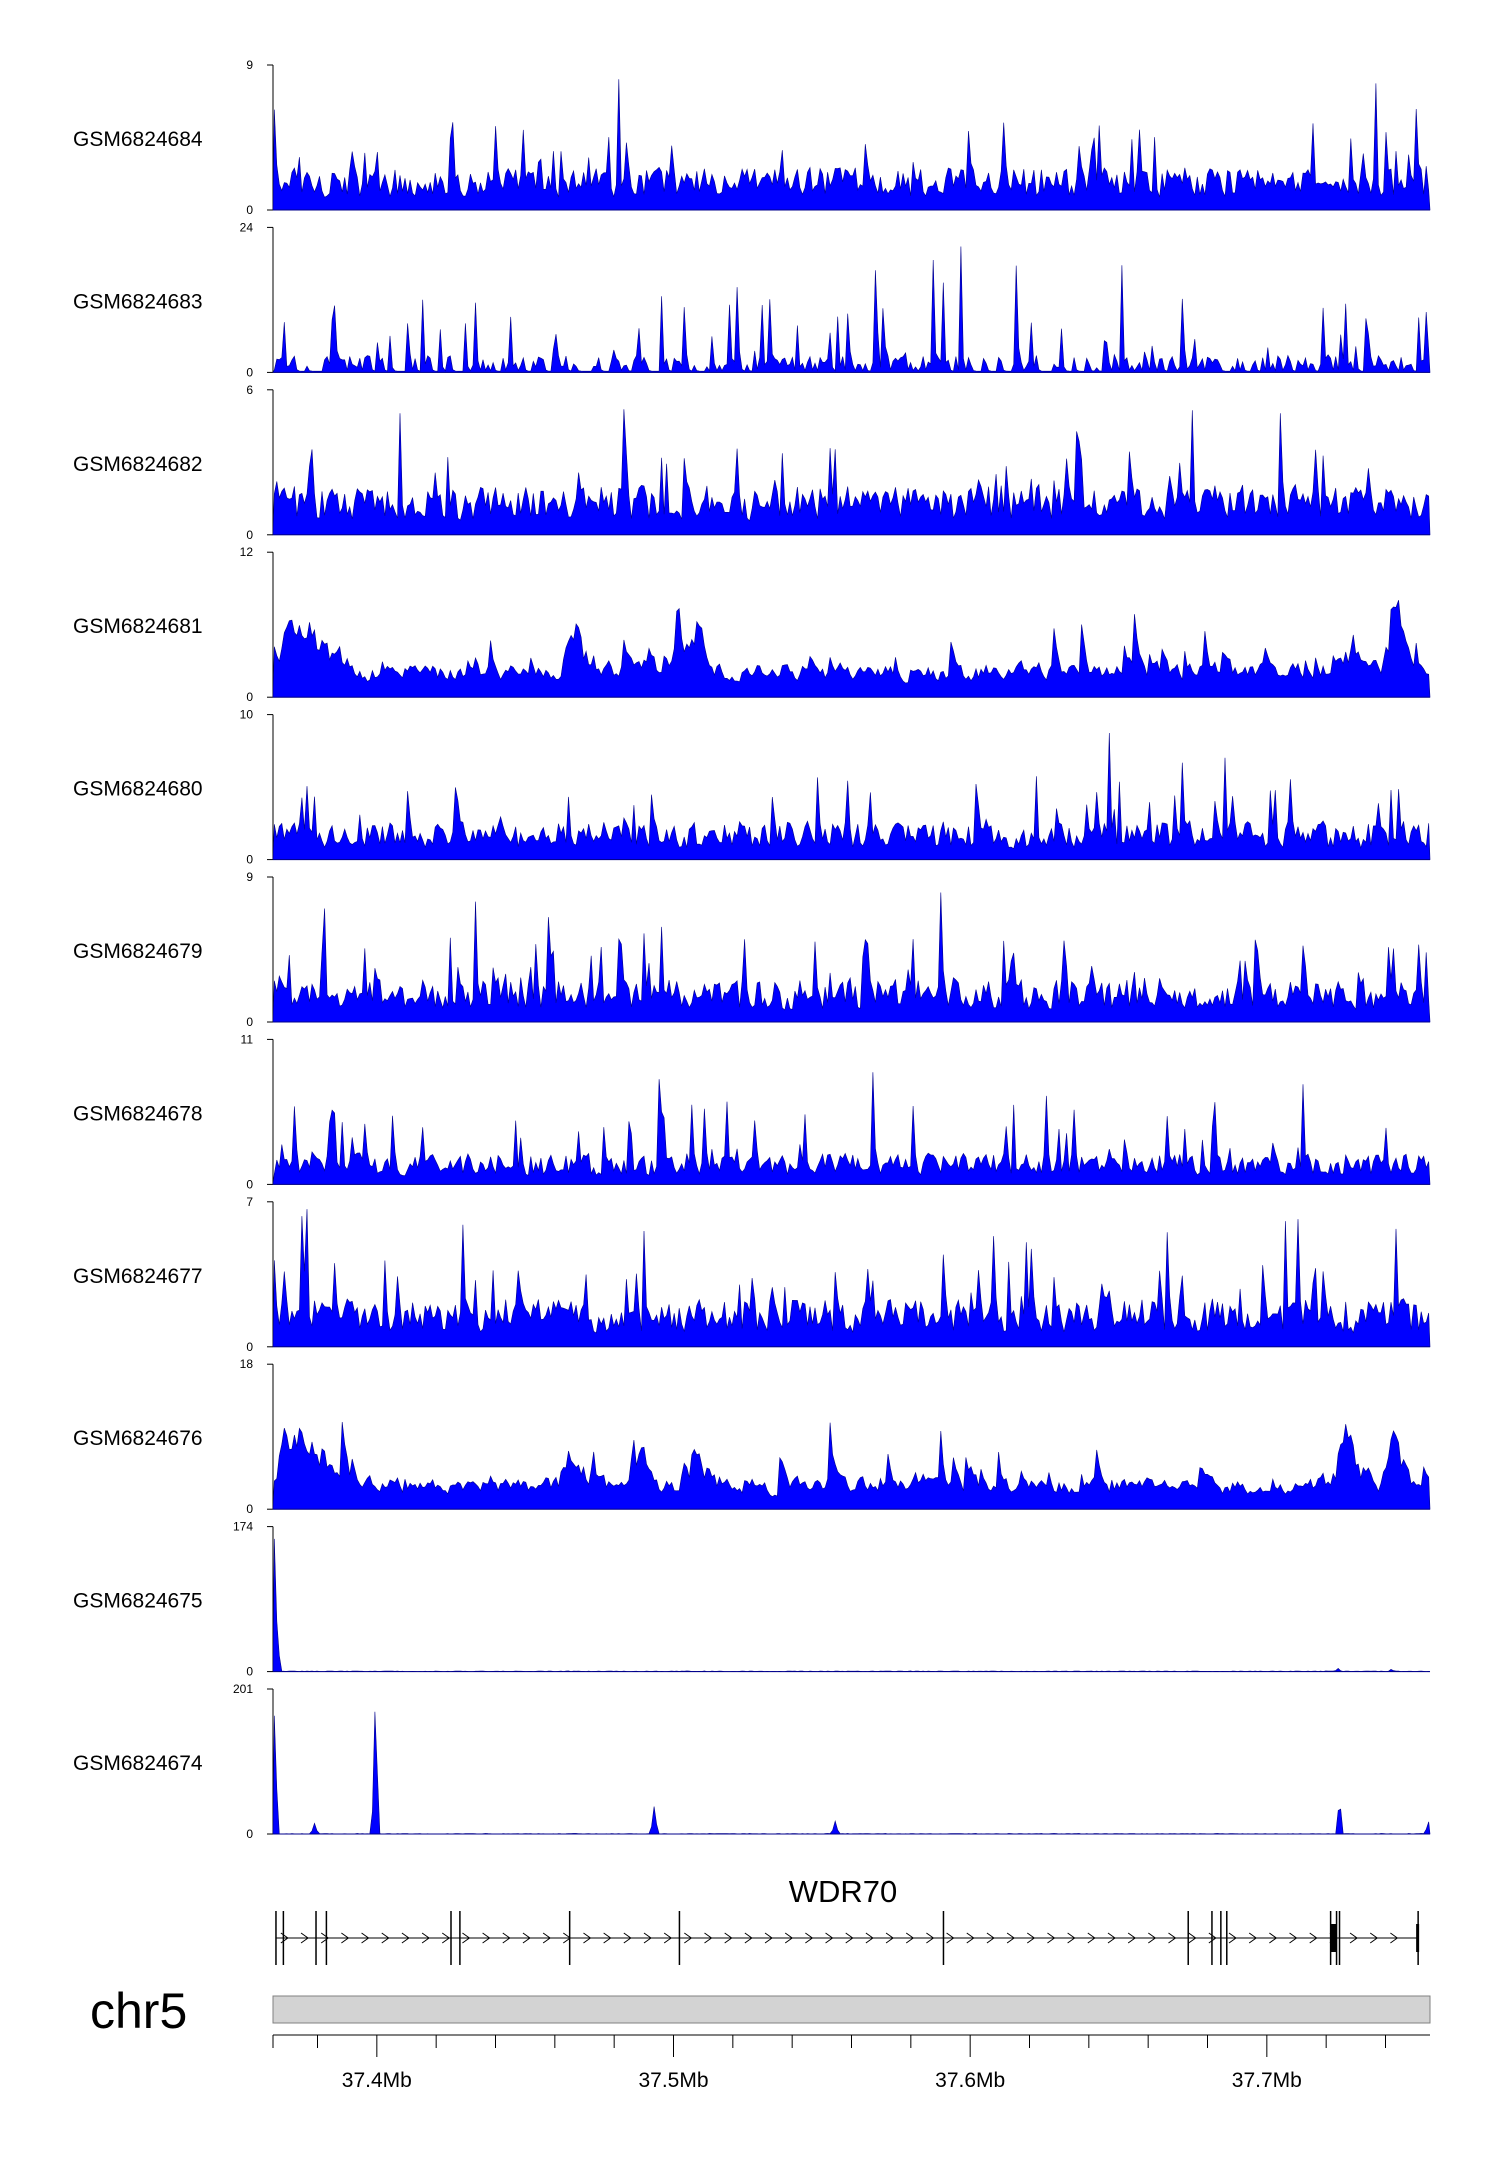 This screenshot has width=1500, height=2170. Describe the element at coordinates (760, 2011) in the screenshot. I see `chromosome-track: chr5` at that location.